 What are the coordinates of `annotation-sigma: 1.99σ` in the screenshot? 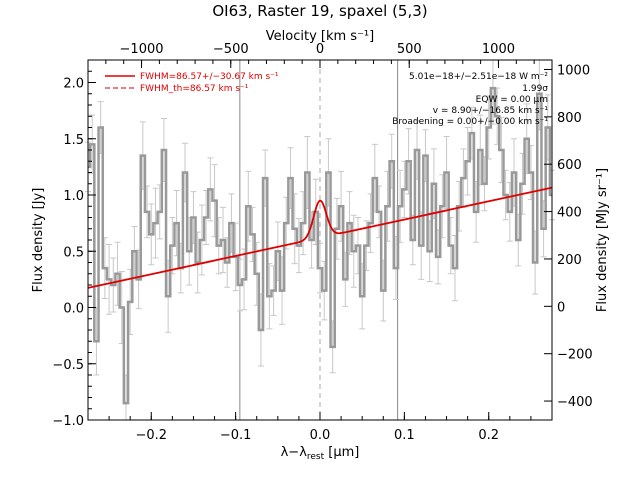 It's located at (535, 89).